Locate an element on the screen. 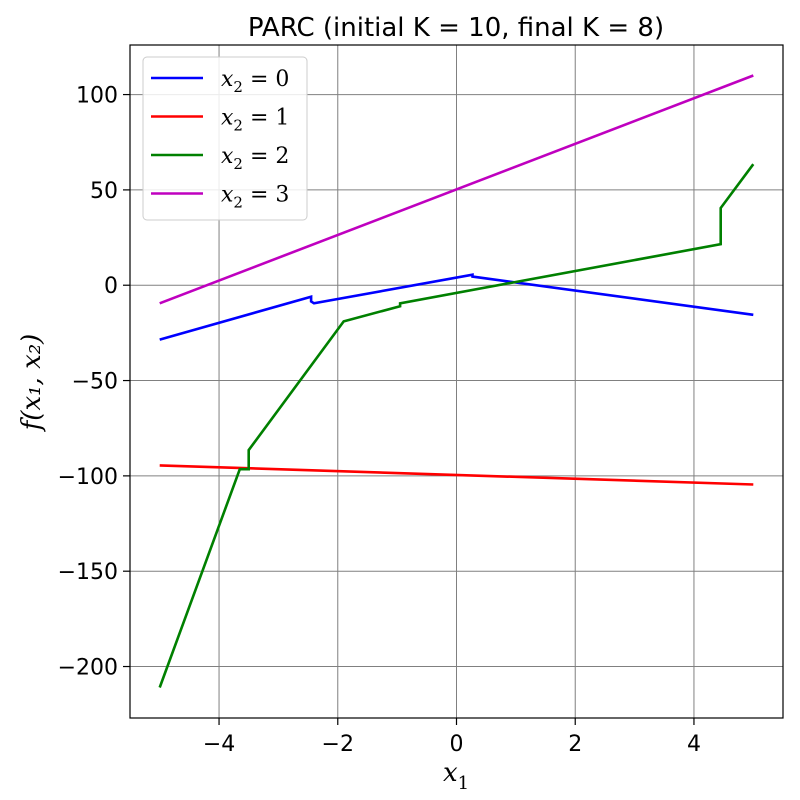 Image resolution: width=800 pixels, height=800 pixels. legend-label-0: x2 = 0 is located at coordinates (255, 81).